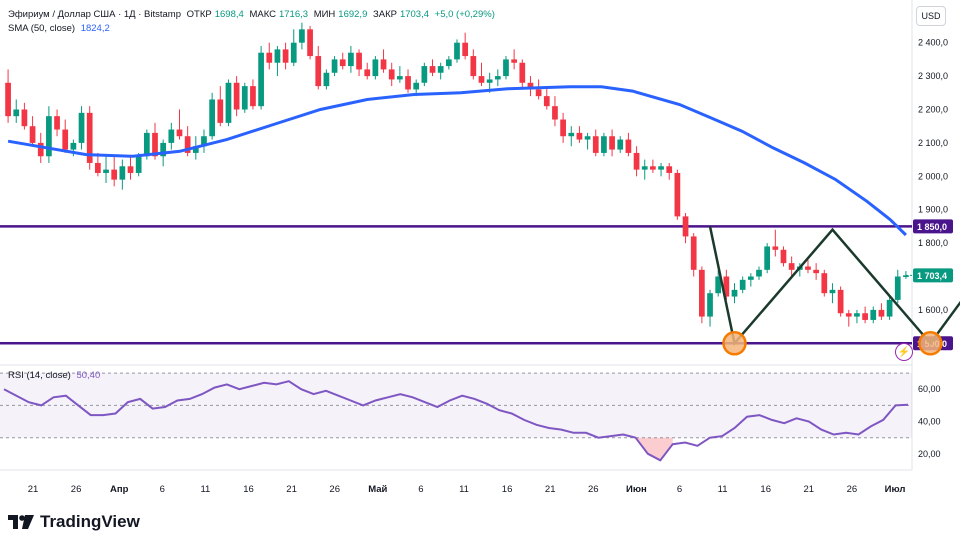  What do you see at coordinates (929, 389) in the screenshot?
I see `rsi-tick-label: 60,00` at bounding box center [929, 389].